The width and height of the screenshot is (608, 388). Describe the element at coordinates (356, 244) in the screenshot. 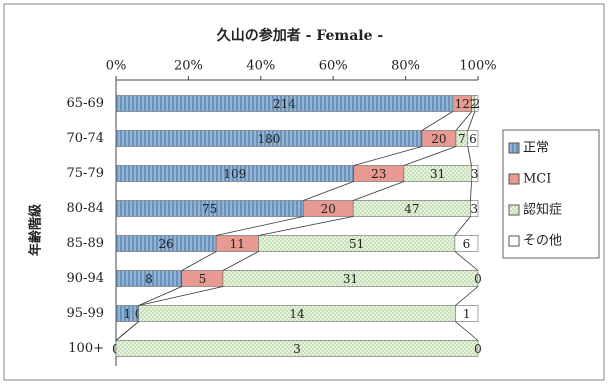

I see `value-label: 51` at that location.